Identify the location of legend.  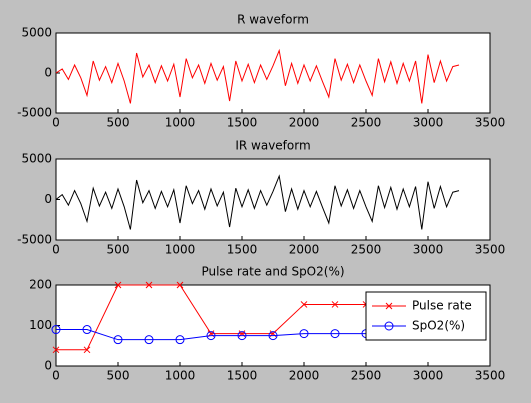
(426, 316).